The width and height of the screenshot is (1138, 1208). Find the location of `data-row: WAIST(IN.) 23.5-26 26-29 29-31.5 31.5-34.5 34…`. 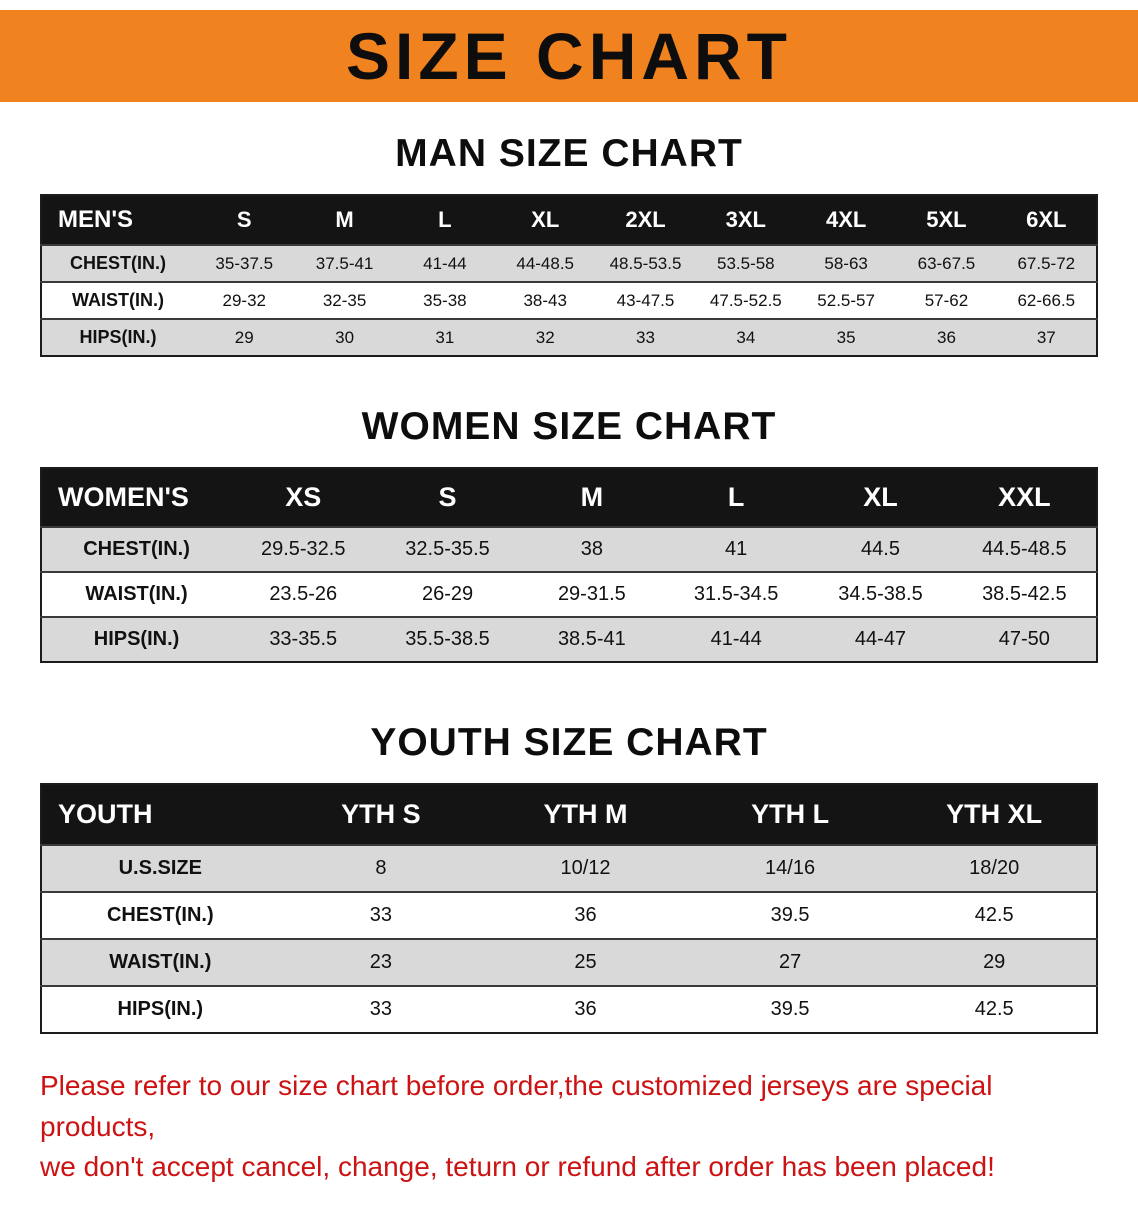

data-row: WAIST(IN.) 23.5-26 26-29 29-31.5 31.5-34.5 34… is located at coordinates (569, 594).